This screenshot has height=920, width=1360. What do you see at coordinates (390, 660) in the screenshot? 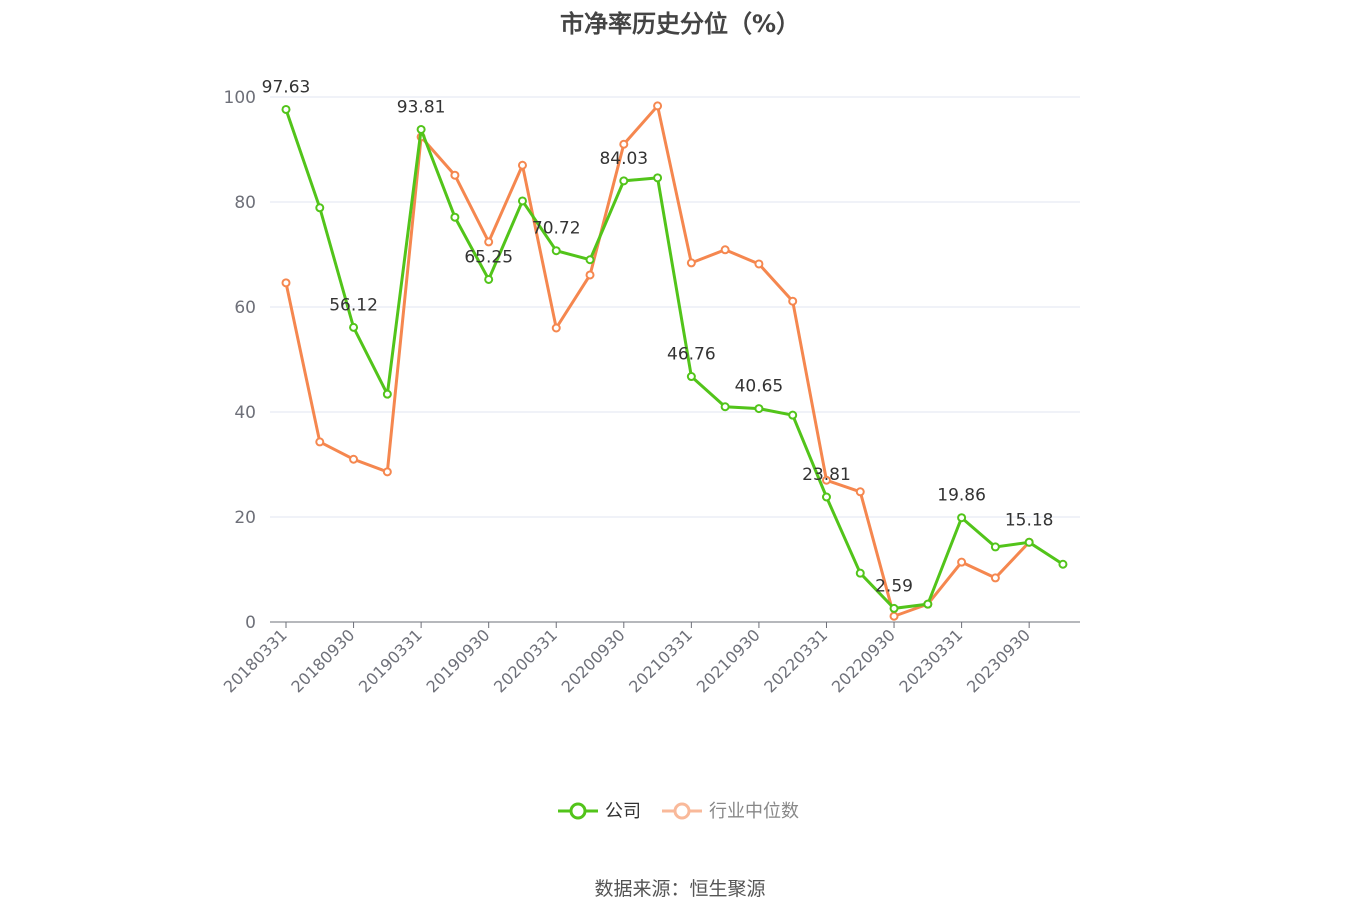
I see `x-tick-label: 20190331` at bounding box center [390, 660].